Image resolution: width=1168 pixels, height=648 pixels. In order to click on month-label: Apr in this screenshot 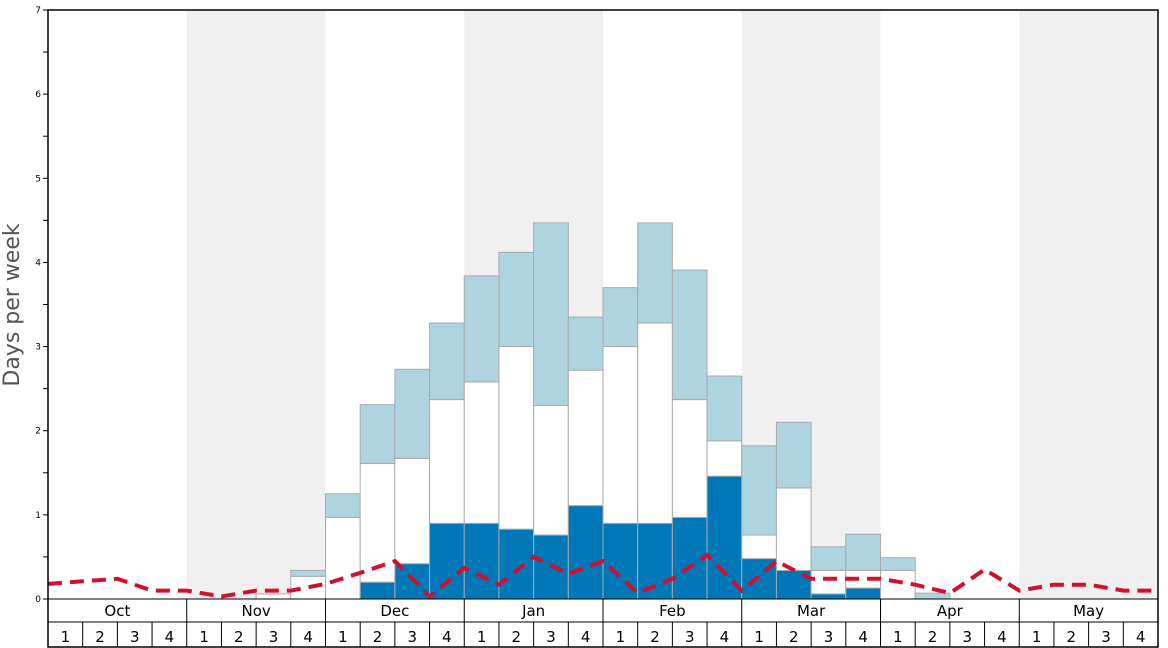, I will do `click(950, 611)`.